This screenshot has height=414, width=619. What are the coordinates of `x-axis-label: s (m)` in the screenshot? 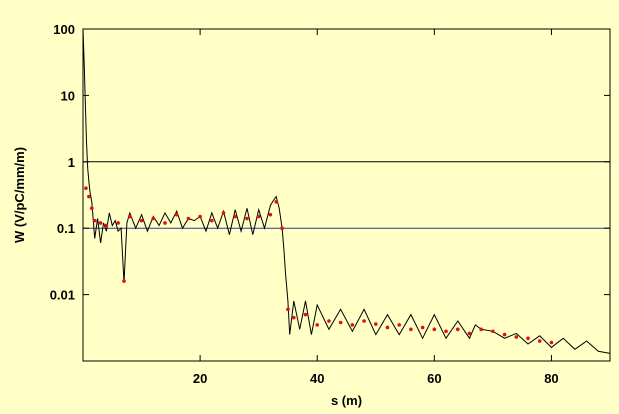 It's located at (346, 400).